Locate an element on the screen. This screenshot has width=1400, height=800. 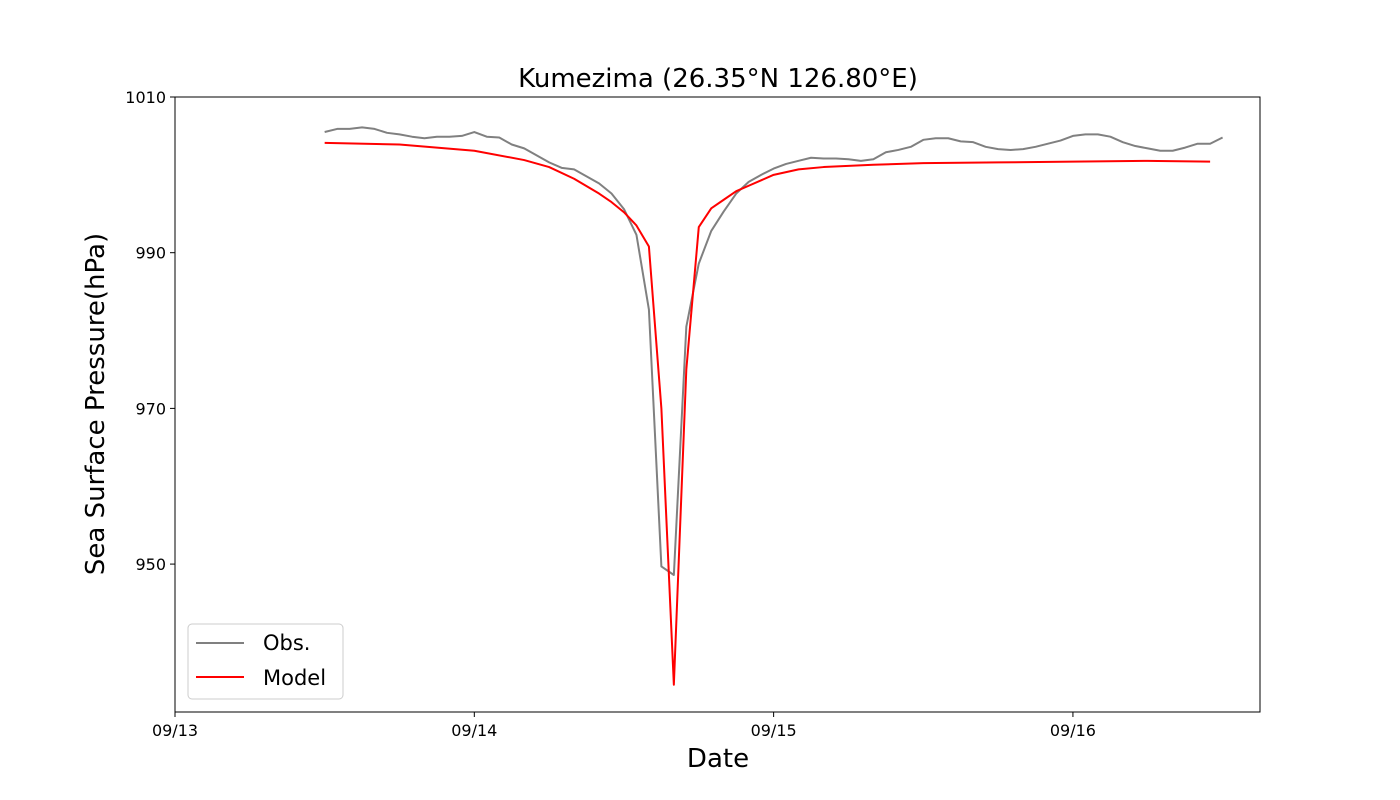
y-axis-label: Sea Surface Pressure(hPa) is located at coordinates (96, 404).